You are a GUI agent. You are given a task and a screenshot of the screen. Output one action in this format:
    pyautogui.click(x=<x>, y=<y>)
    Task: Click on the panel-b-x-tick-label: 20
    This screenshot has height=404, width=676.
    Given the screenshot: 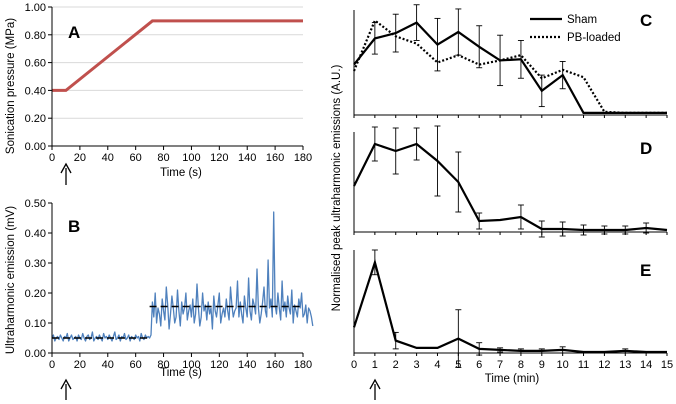 What is the action you would take?
    pyautogui.click(x=80, y=365)
    